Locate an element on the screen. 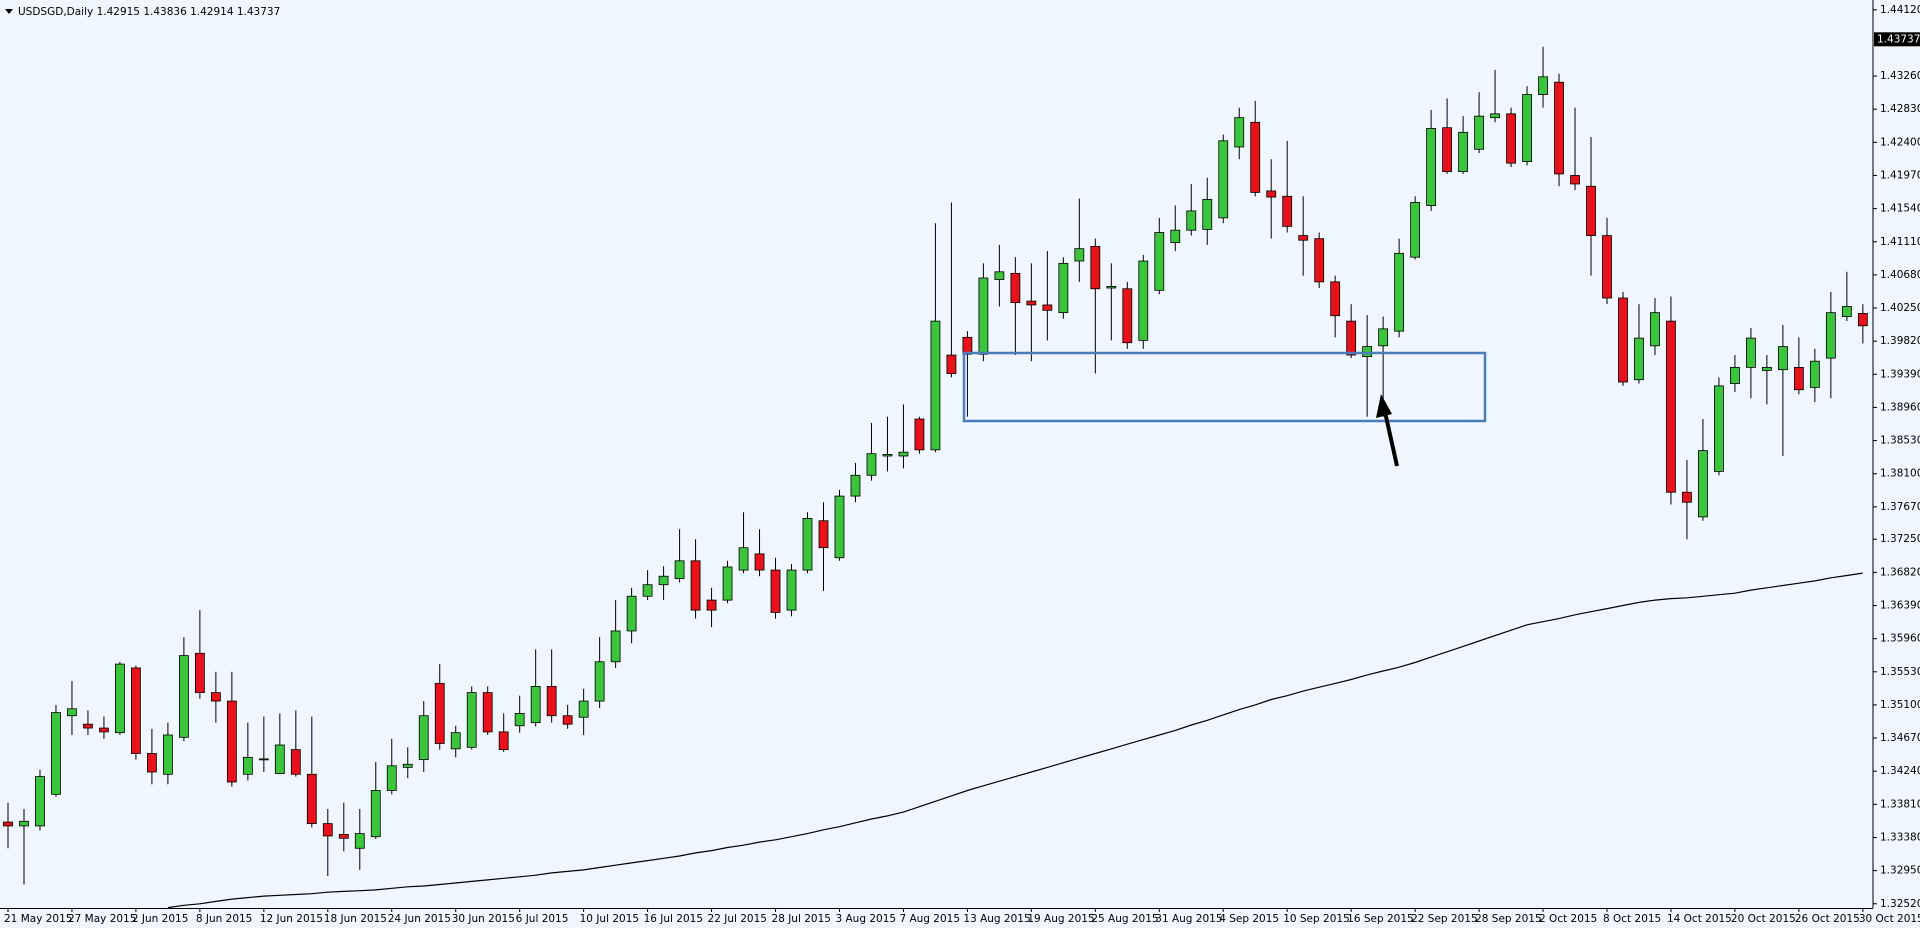 Image resolution: width=1920 pixels, height=928 pixels. x-tick-label: 10 Jul 2015 is located at coordinates (609, 919).